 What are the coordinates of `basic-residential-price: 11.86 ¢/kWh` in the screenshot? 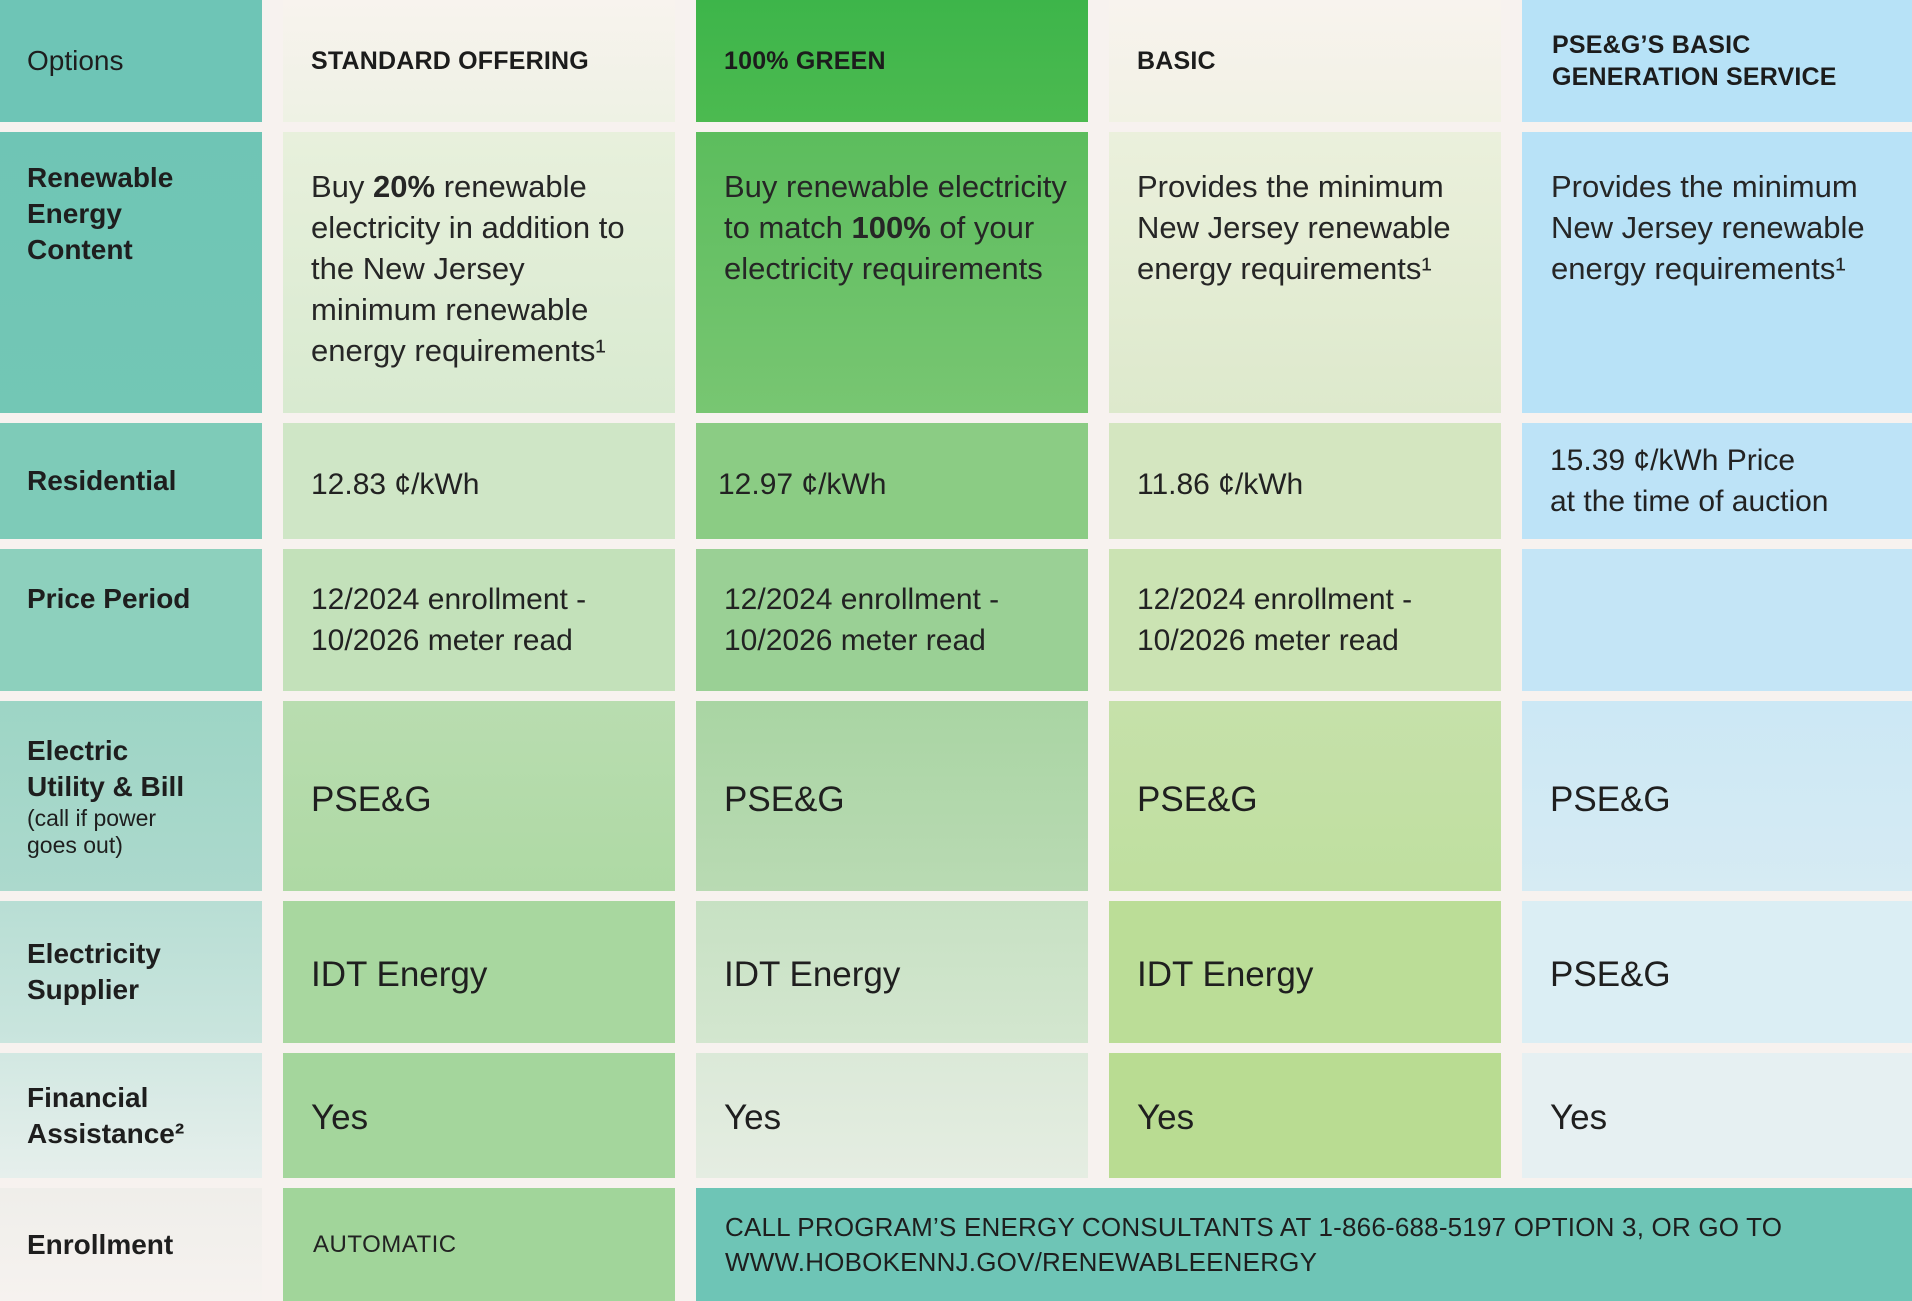 It's located at (1305, 481).